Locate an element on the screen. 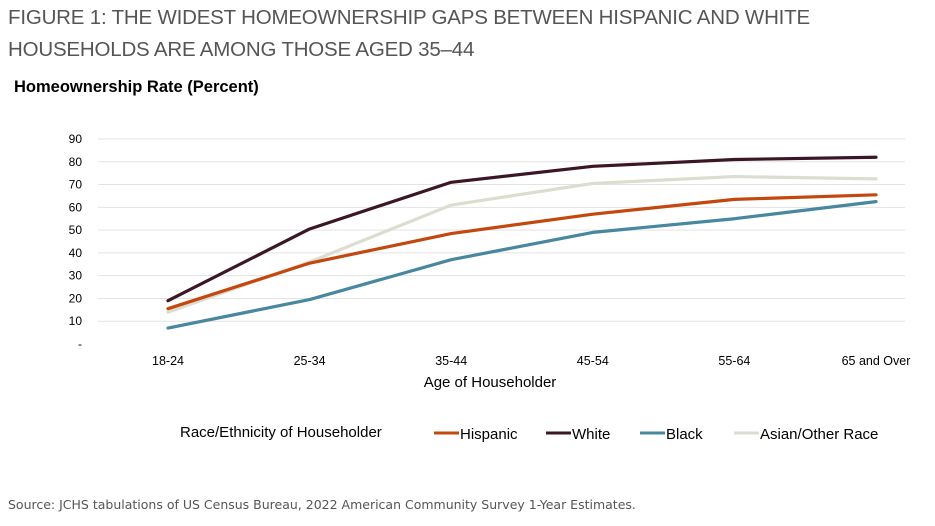 Image resolution: width=935 pixels, height=526 pixels. y-tick-label: 70 is located at coordinates (76, 185).